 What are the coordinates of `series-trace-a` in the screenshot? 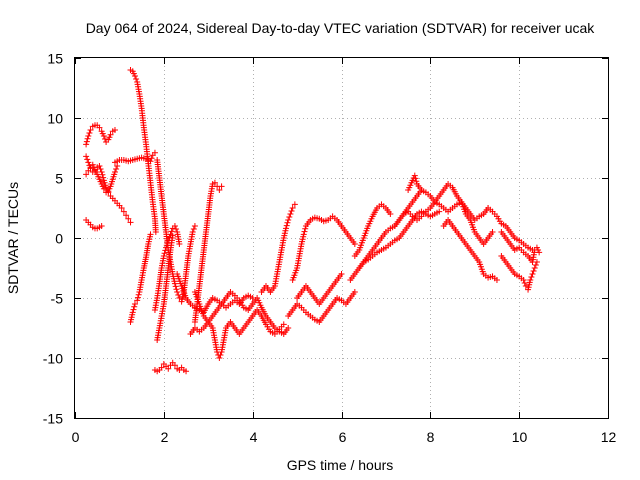 It's located at (100, 135).